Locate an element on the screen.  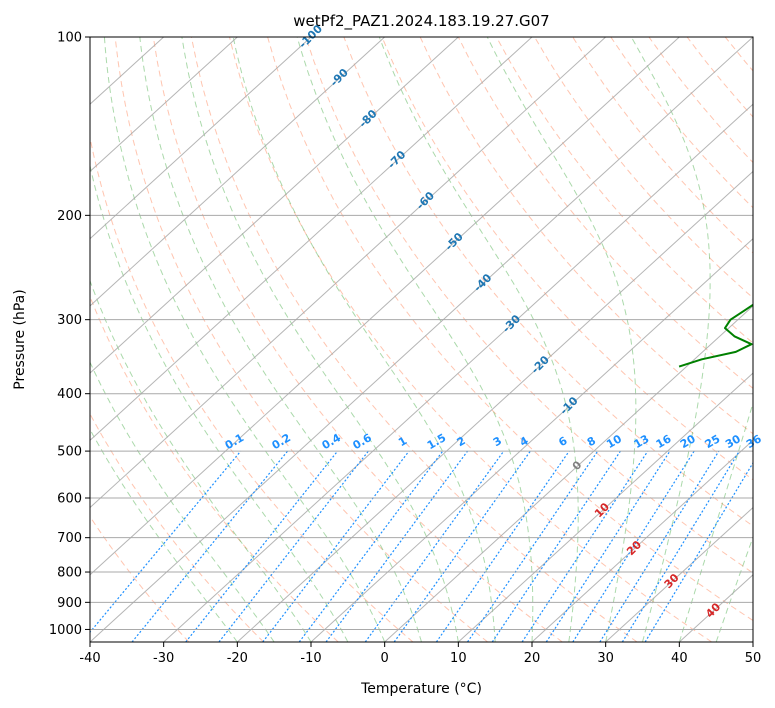
mixing-ratio-label-group: 20 is located at coordinates (688, 441).